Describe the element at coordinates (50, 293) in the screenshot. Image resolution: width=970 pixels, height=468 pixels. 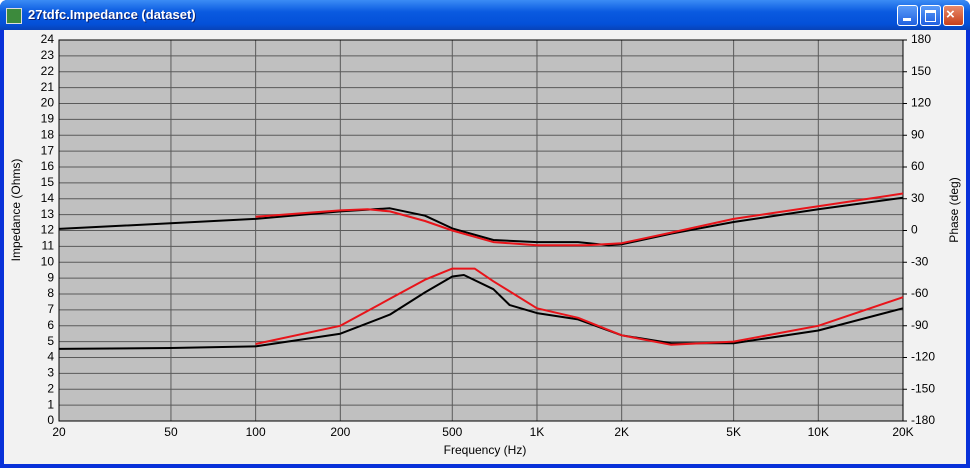
I see `y-tick-label: 8` at that location.